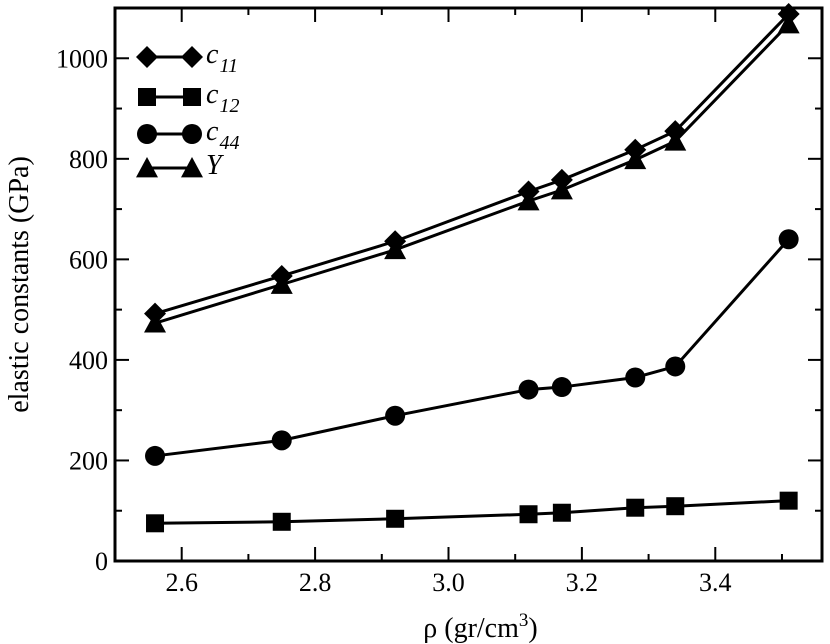  Describe the element at coordinates (582, 582) in the screenshot. I see `x-tick-label: 3.2` at that location.